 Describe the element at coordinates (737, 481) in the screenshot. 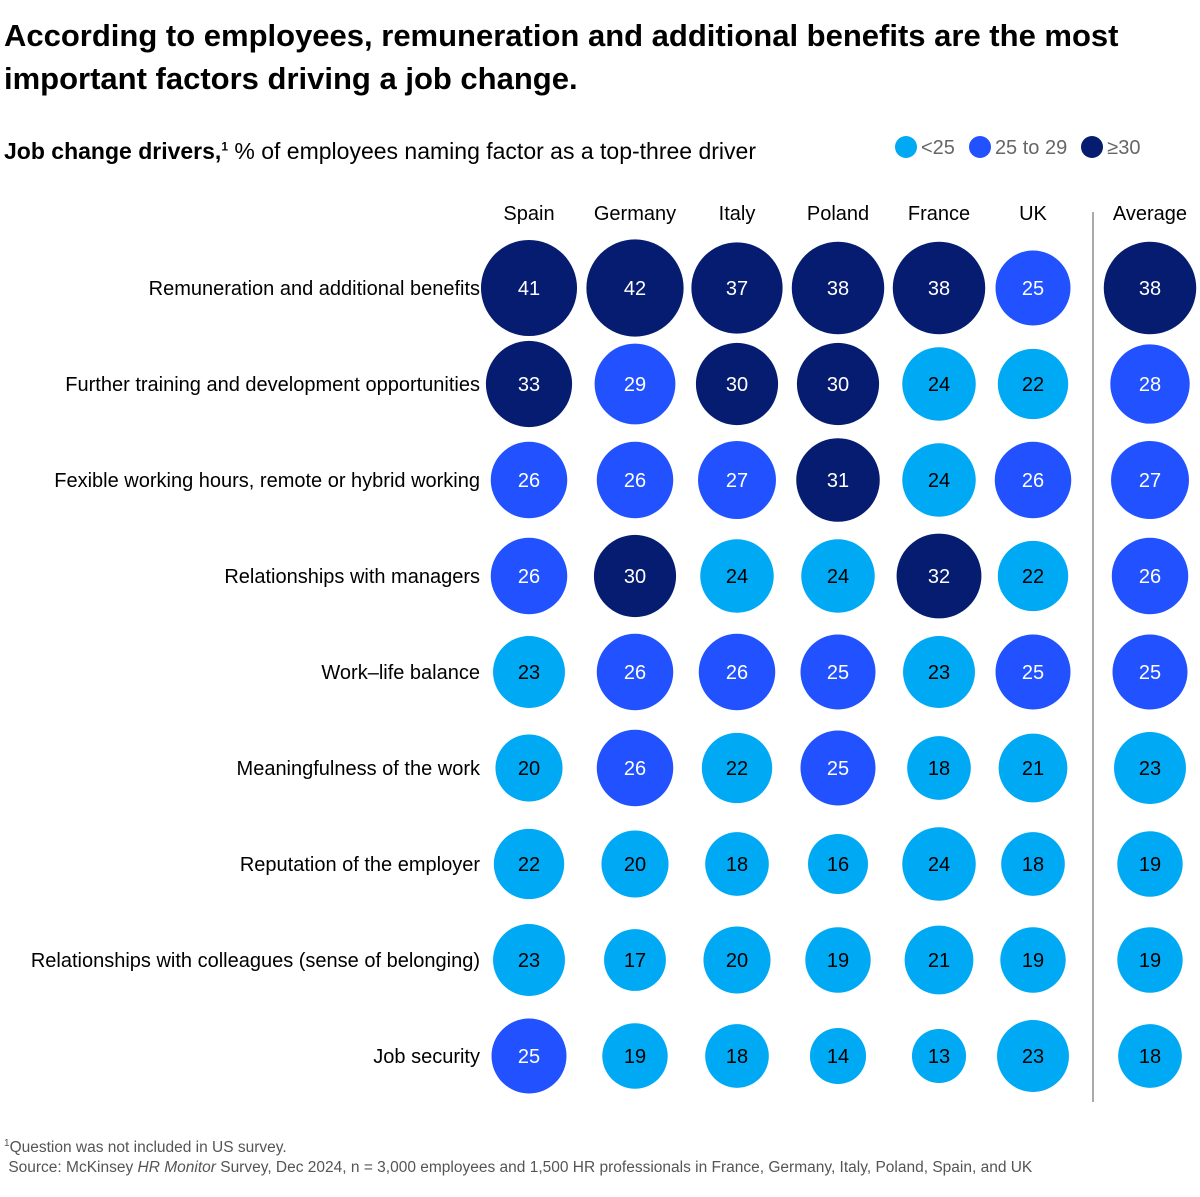

I see `bubble-value: 27` at that location.